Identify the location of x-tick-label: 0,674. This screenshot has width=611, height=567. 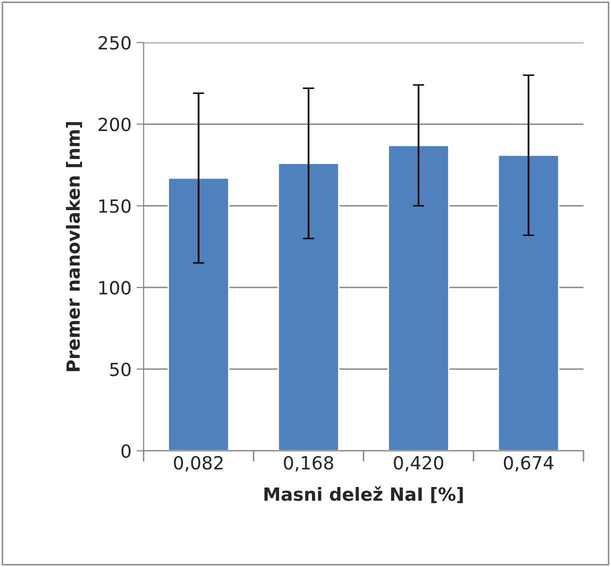
(529, 464).